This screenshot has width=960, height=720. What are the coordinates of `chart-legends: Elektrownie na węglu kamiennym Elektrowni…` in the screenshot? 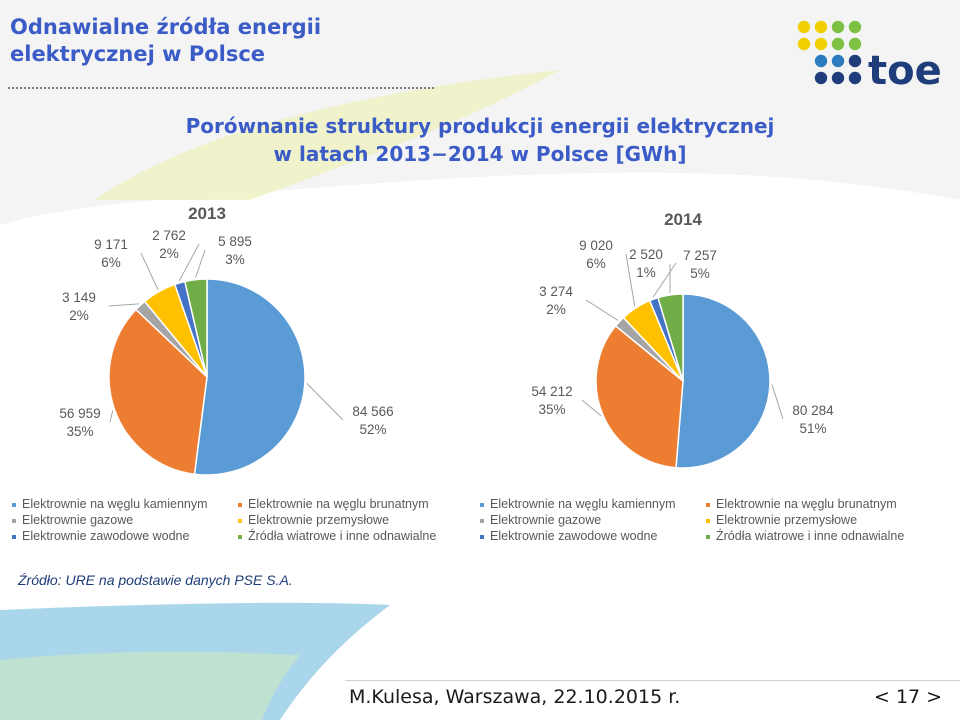 It's located at (480, 527).